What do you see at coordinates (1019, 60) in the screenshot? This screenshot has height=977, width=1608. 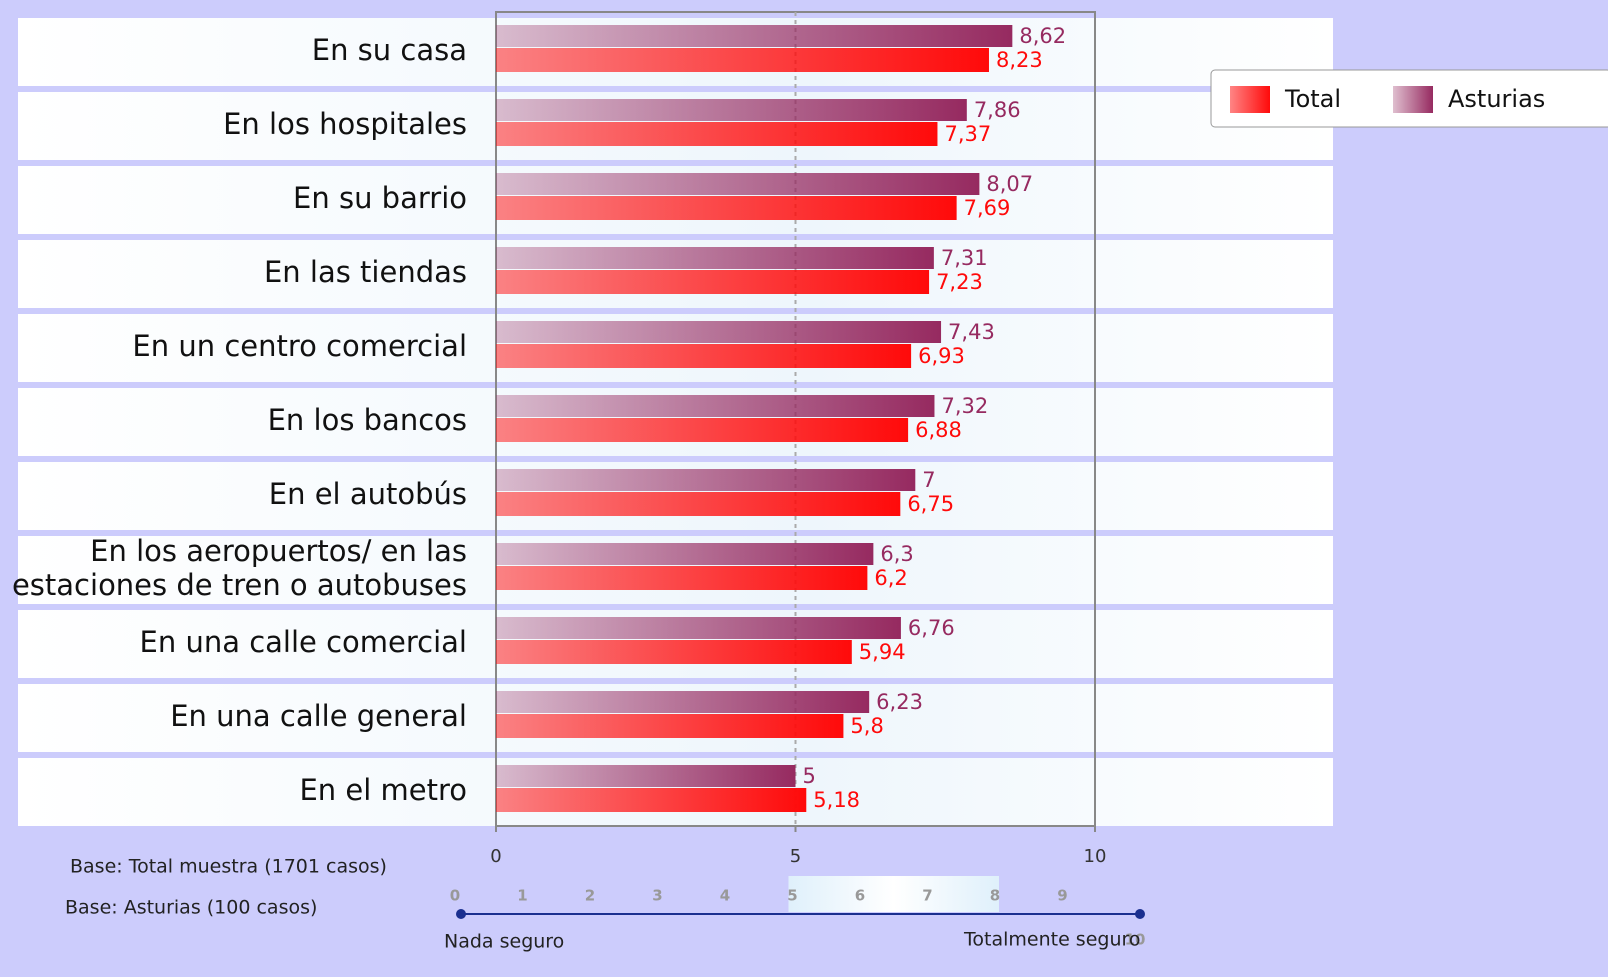 I see `value-label: 8,23` at bounding box center [1019, 60].